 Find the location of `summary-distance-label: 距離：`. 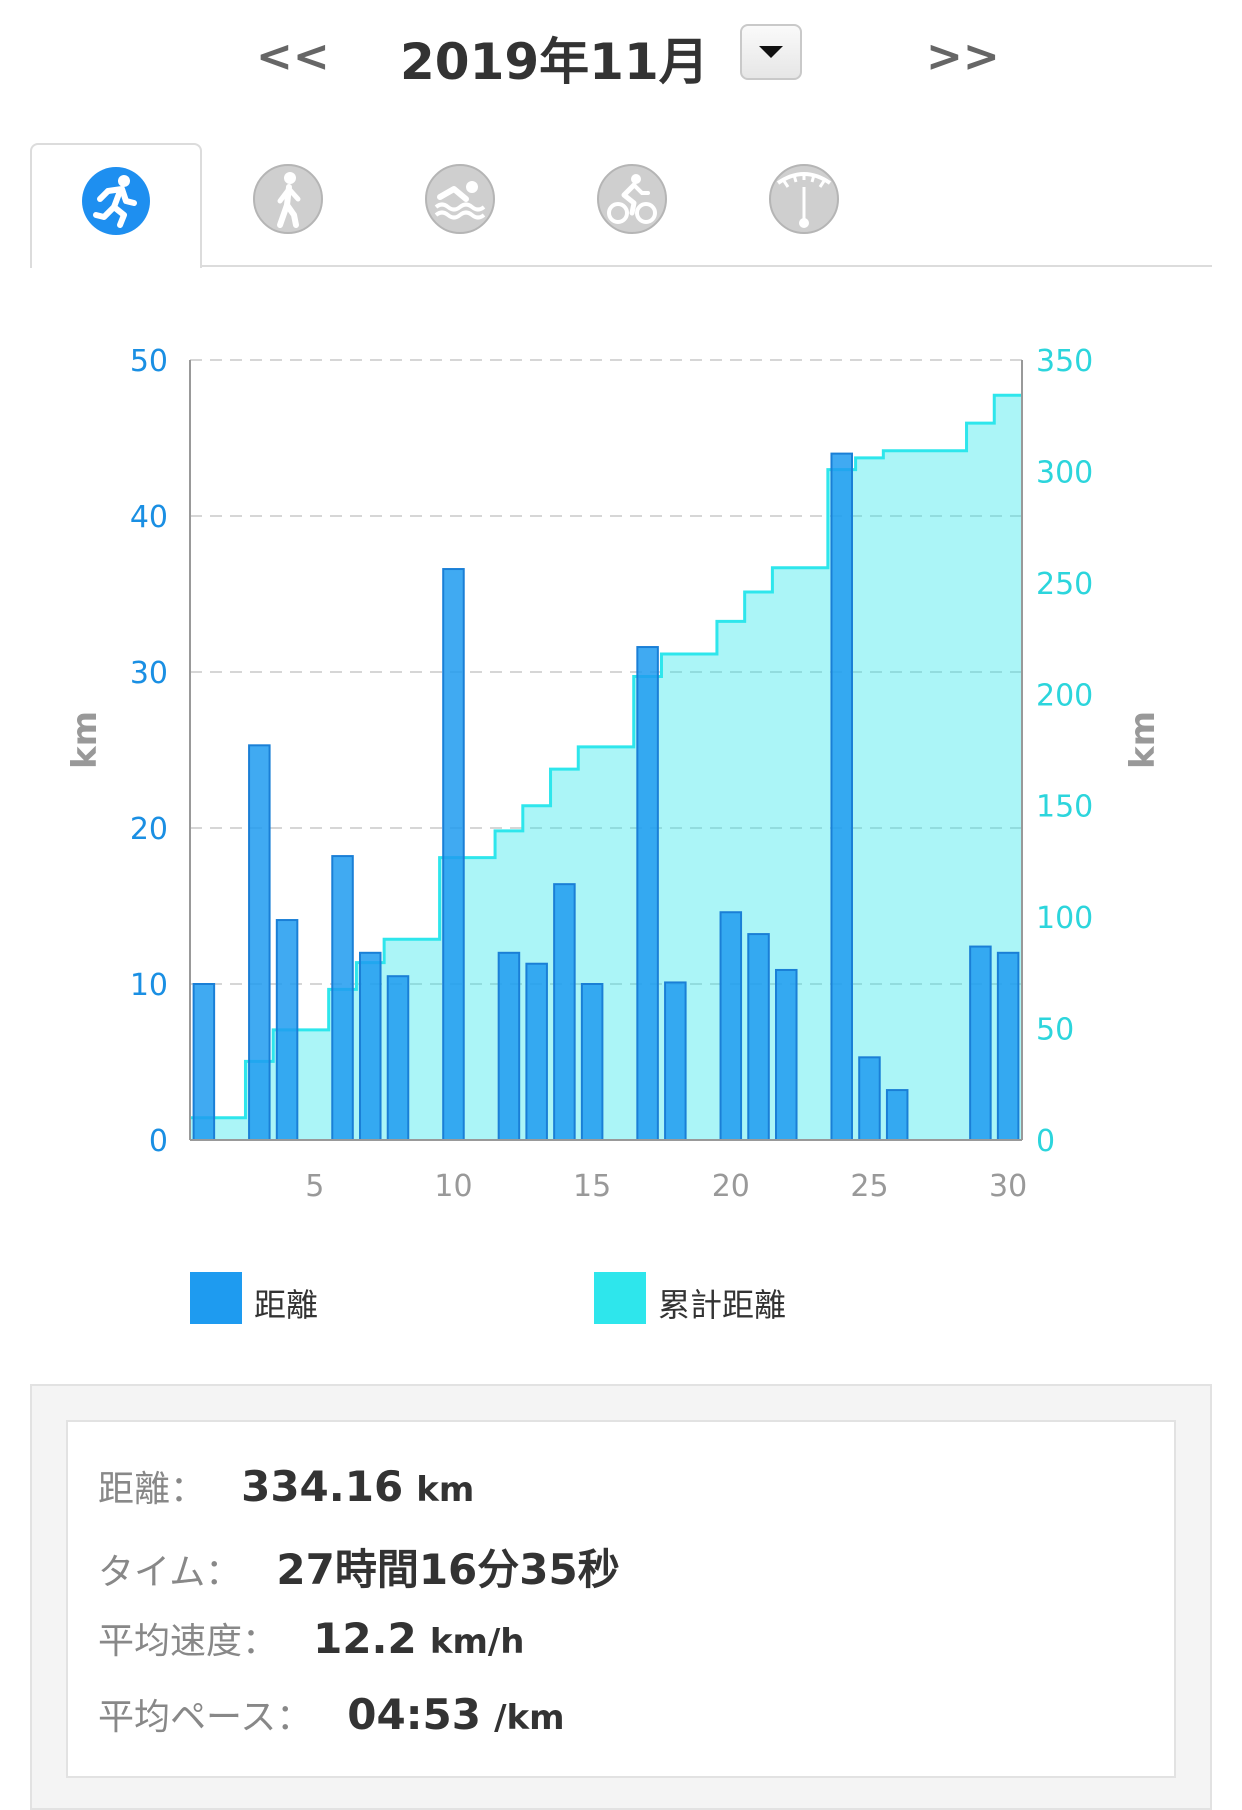

summary-distance-label: 距離： is located at coordinates (152, 1489).